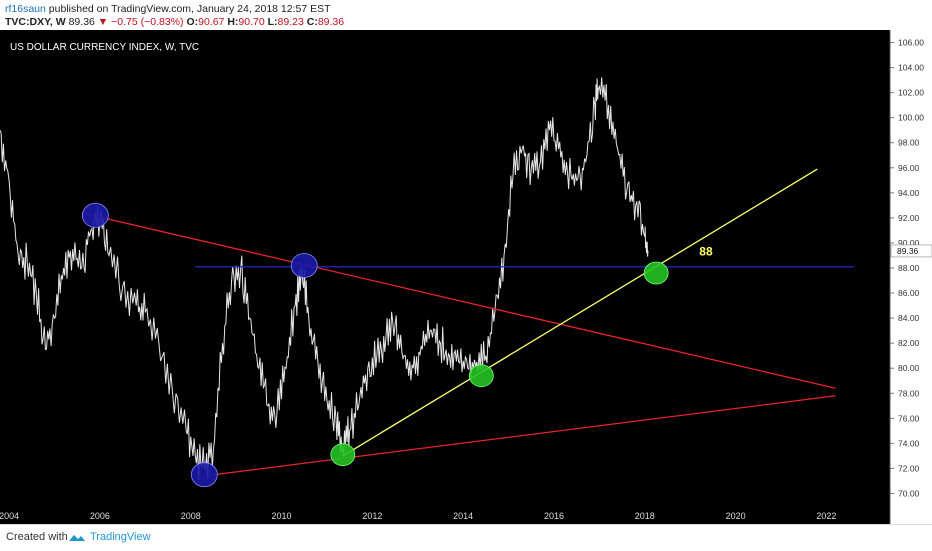 This screenshot has height=551, width=932. Describe the element at coordinates (909, 143) in the screenshot. I see `y-tick-label: 98.00` at that location.